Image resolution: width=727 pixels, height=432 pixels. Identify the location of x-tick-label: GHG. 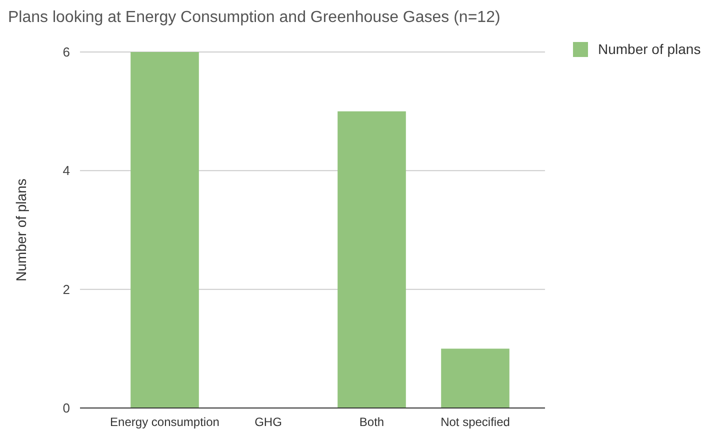
(268, 422).